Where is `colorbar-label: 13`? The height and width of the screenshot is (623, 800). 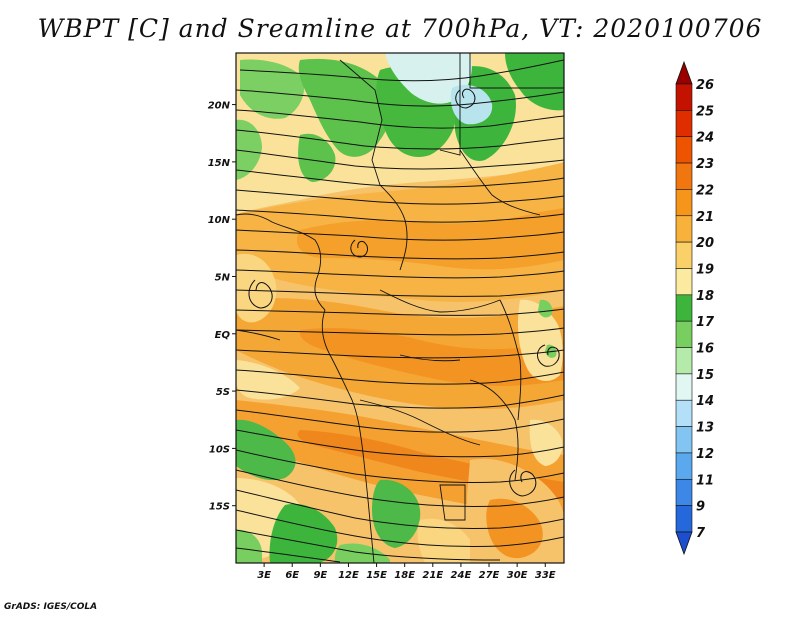
colorbar-label: 13 is located at coordinates (705, 428).